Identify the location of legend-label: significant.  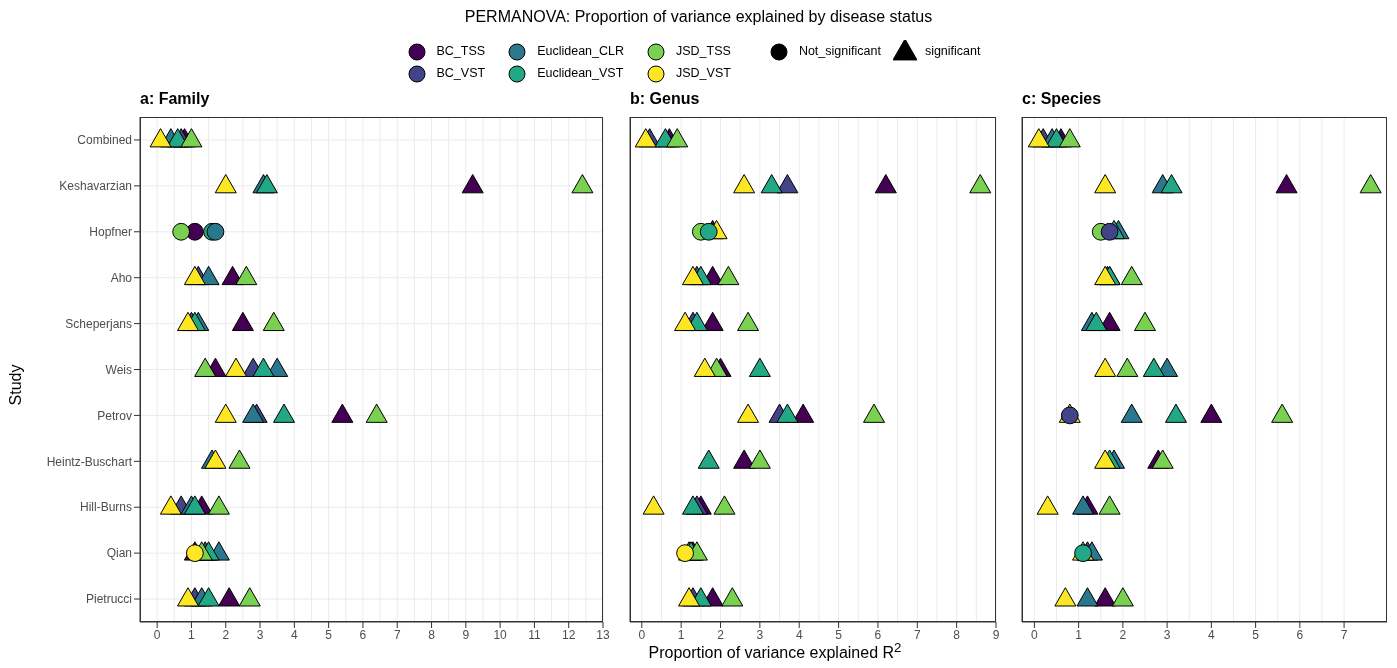
(952, 51).